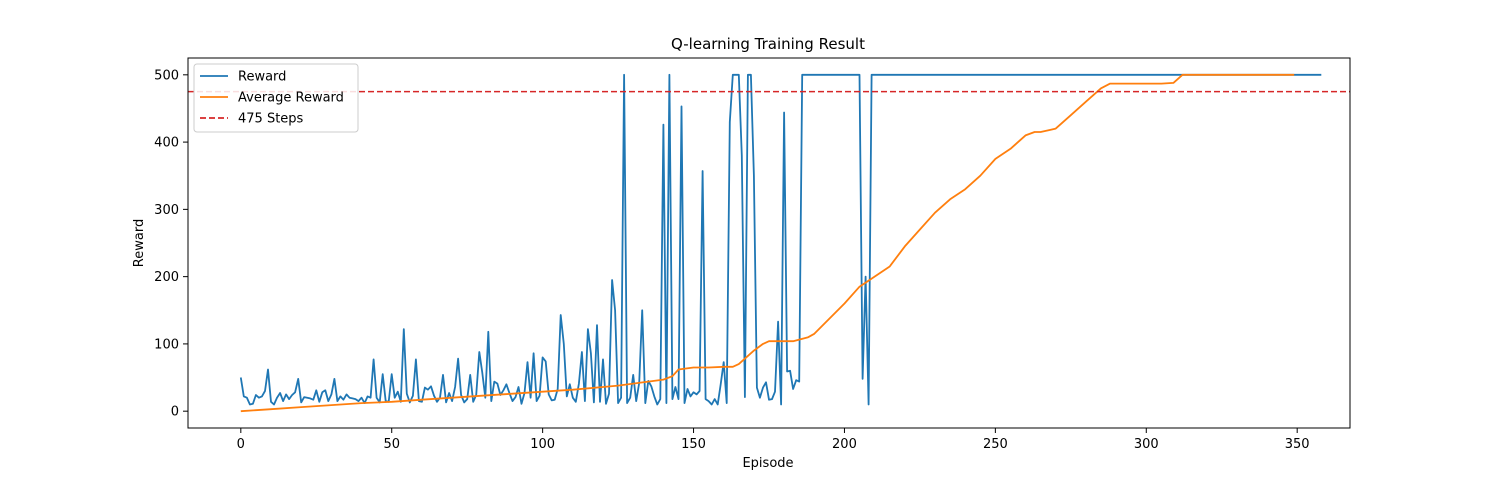  Describe the element at coordinates (767, 463) in the screenshot. I see `x-axis-title: Episode` at that location.